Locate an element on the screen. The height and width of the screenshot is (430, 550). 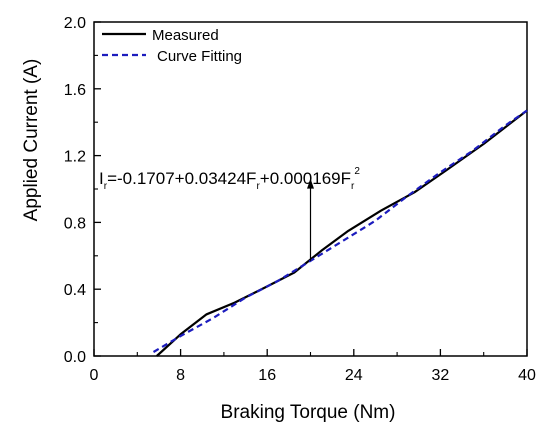
equation-part: +0.000169F is located at coordinates (305, 178).